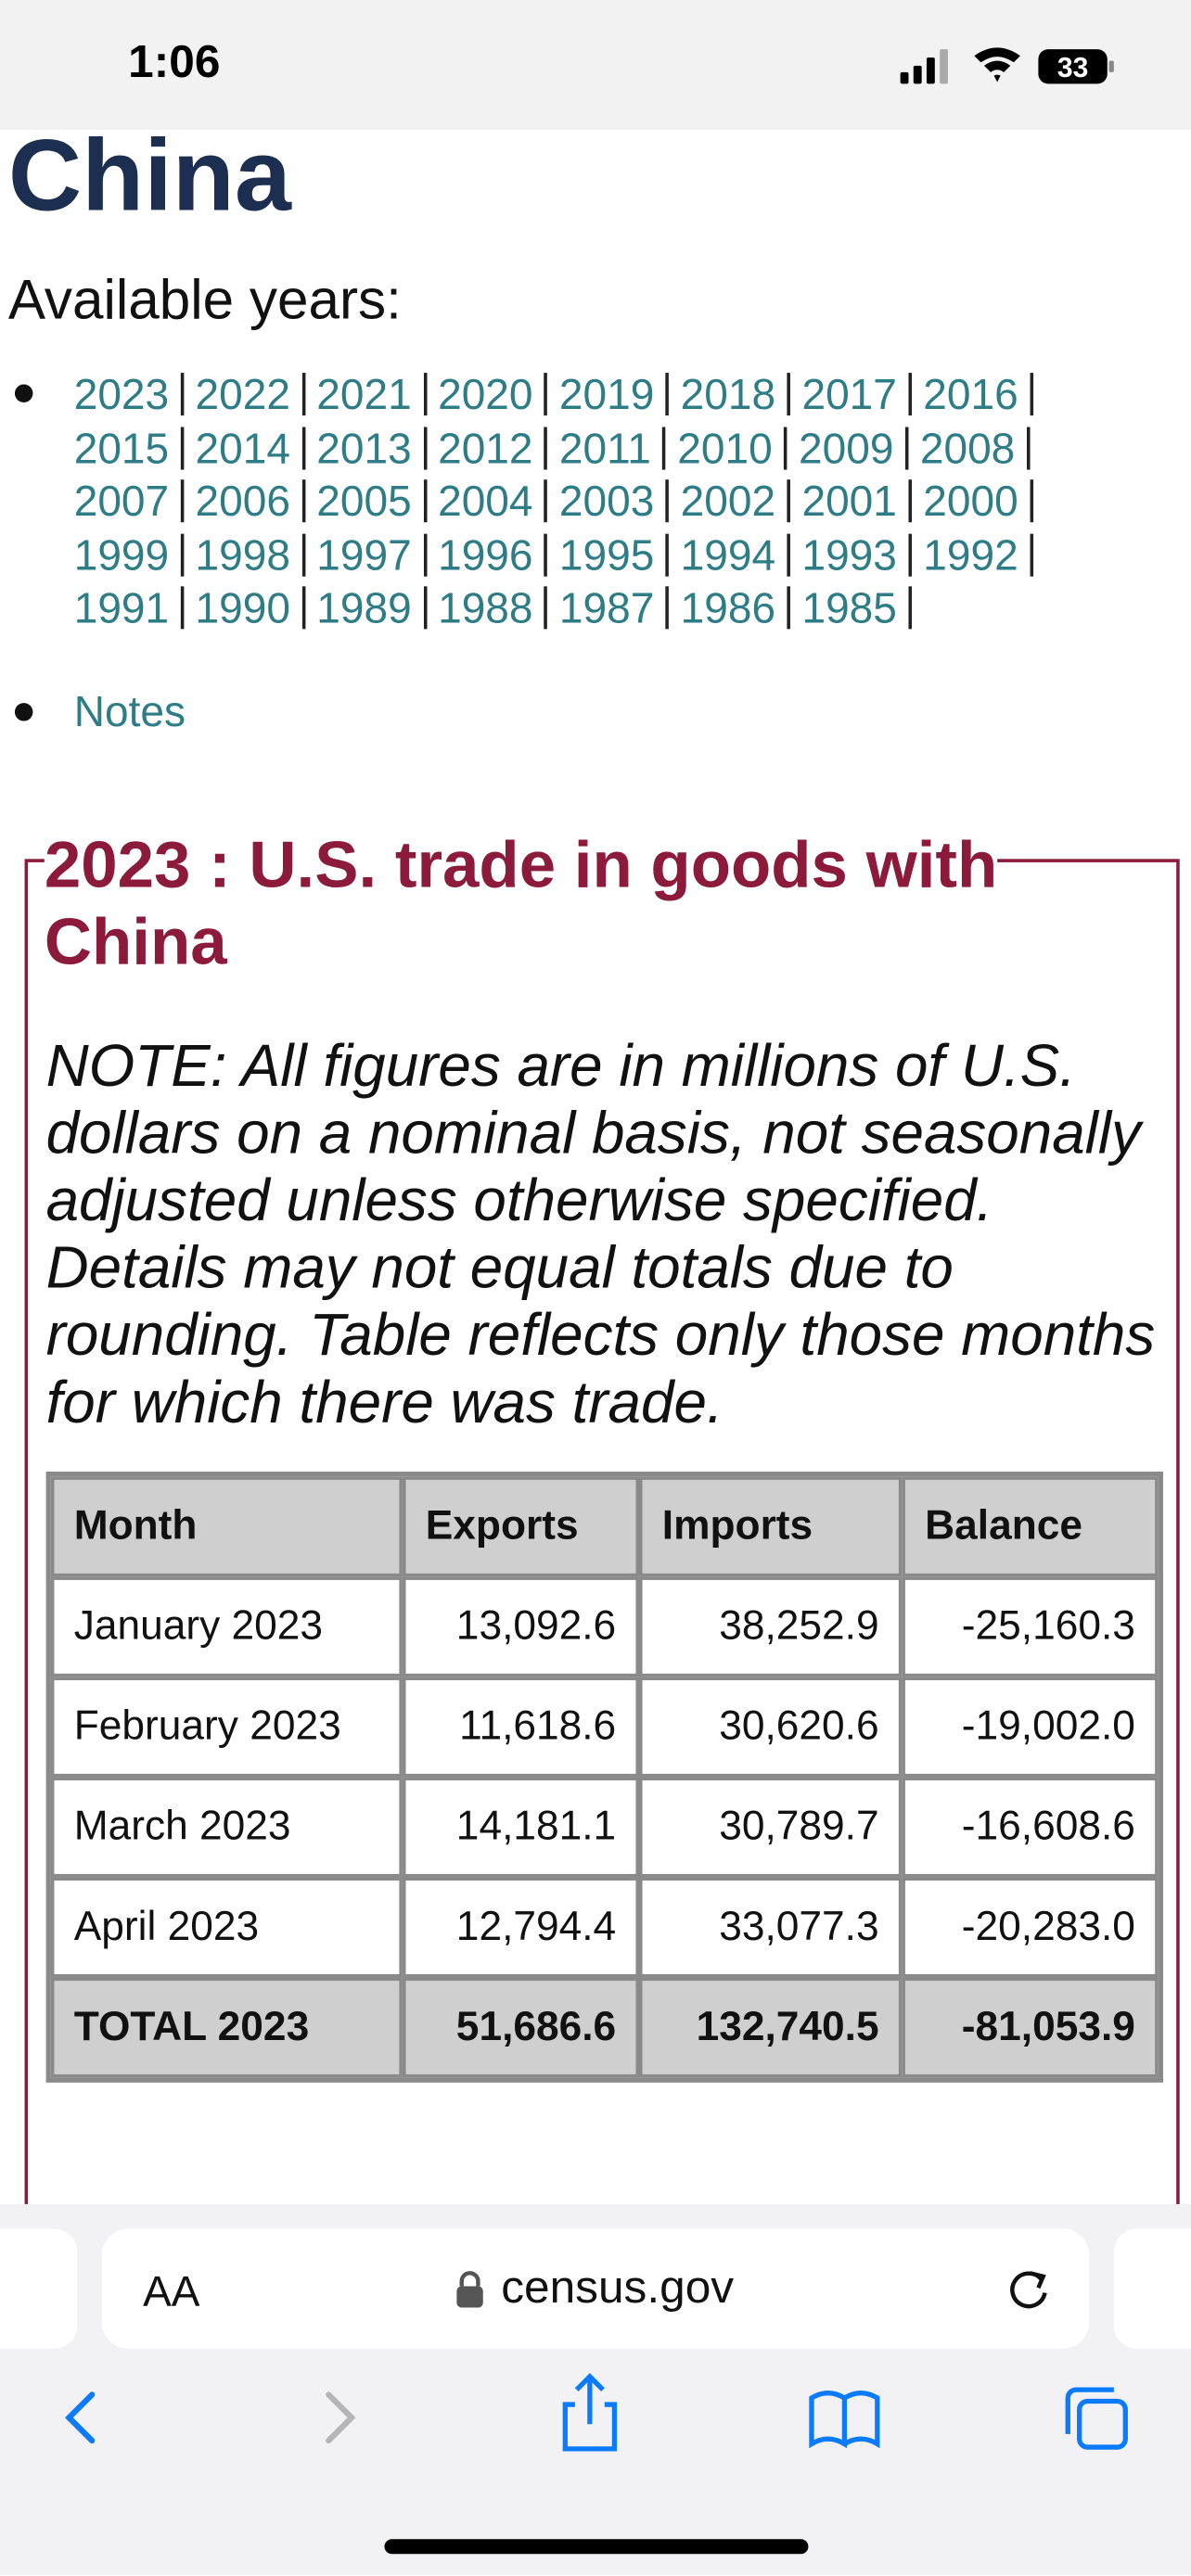 This screenshot has width=1191, height=2576. I want to click on value-cell: 30,620.6, so click(770, 1727).